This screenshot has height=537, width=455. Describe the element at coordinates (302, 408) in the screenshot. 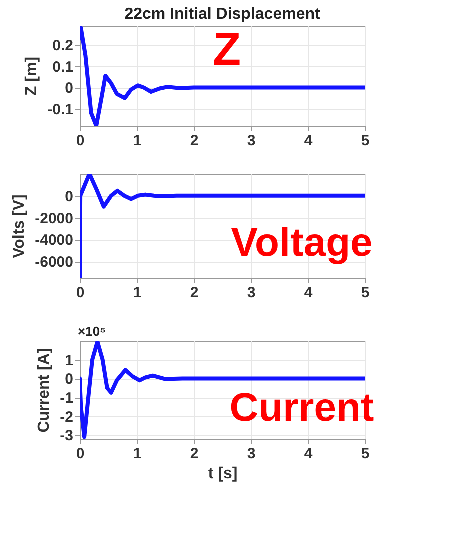

I see `annotation: Current` at that location.